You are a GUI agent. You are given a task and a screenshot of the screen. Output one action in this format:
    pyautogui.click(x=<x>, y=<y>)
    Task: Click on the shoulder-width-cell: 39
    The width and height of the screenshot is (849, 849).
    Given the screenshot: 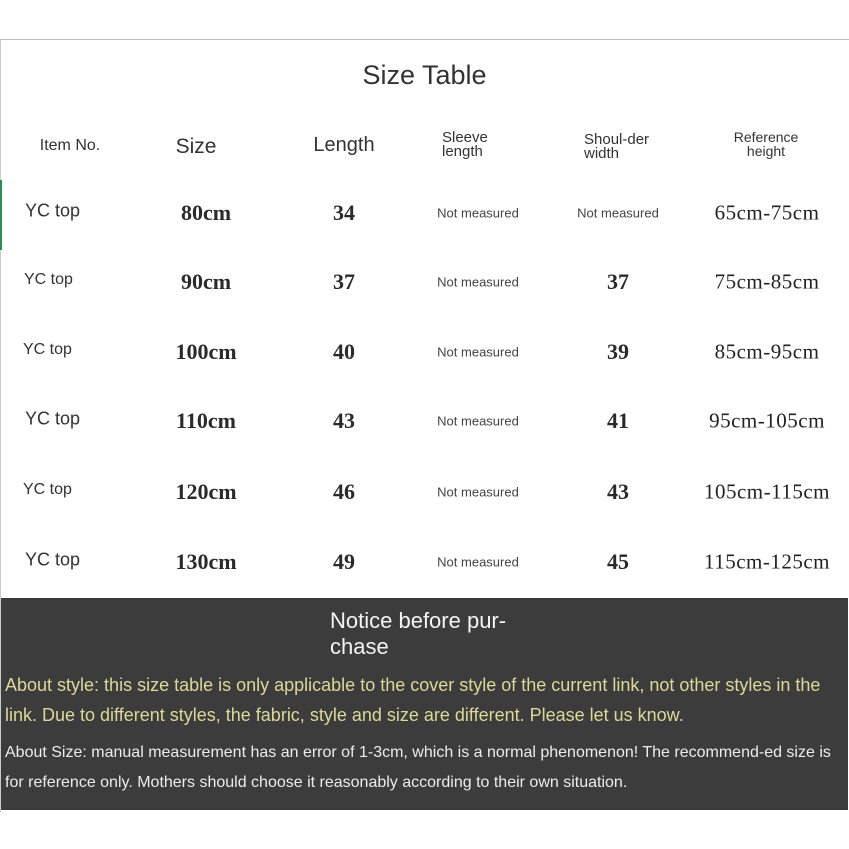 What is the action you would take?
    pyautogui.click(x=618, y=351)
    